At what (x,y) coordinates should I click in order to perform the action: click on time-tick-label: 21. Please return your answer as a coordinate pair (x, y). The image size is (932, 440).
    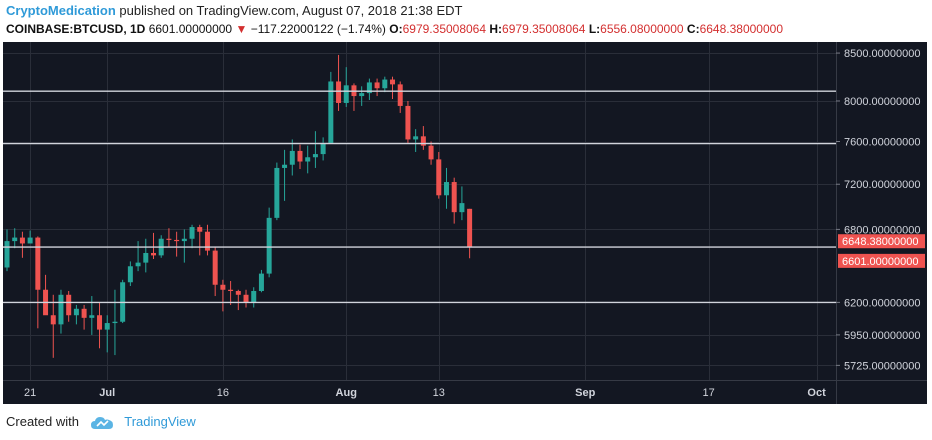
    Looking at the image, I should click on (30, 393).